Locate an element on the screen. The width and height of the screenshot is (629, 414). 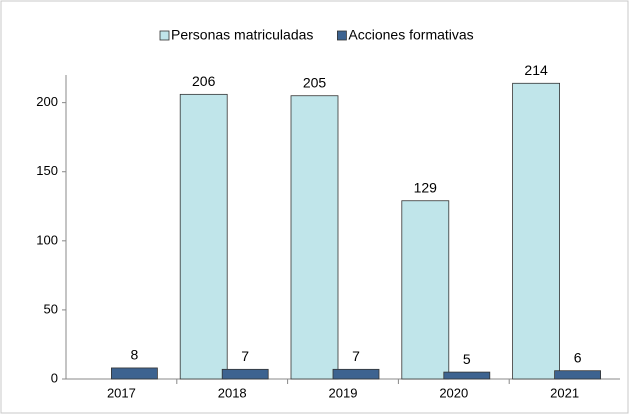
y-tick-label: 50 is located at coordinates (51, 308).